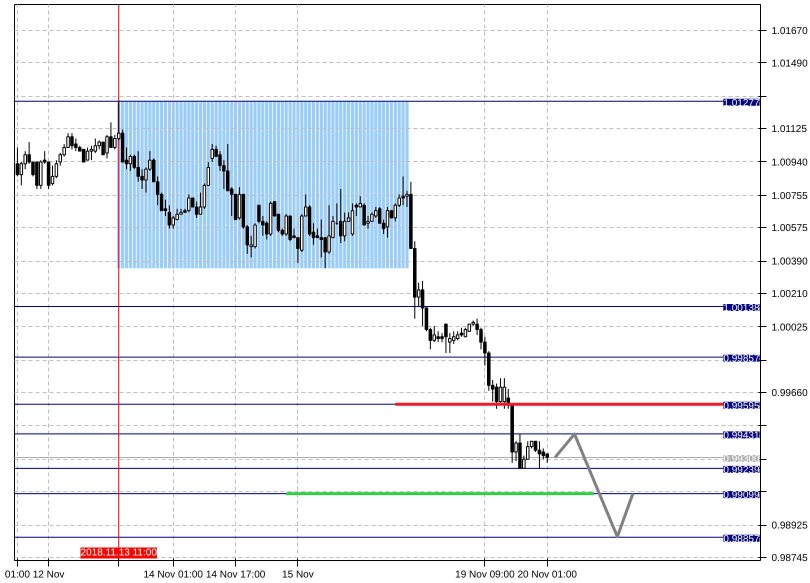 The height and width of the screenshot is (583, 810). Describe the element at coordinates (741, 436) in the screenshot. I see `ref-line-label: 0.99431` at that location.